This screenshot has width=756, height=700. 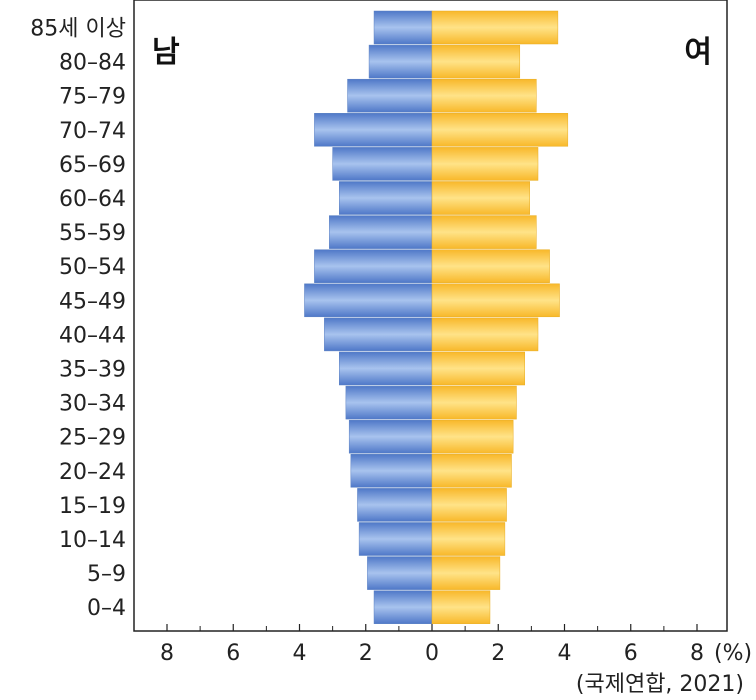 What do you see at coordinates (432, 653) in the screenshot?
I see `x-tick-label: 0` at bounding box center [432, 653].